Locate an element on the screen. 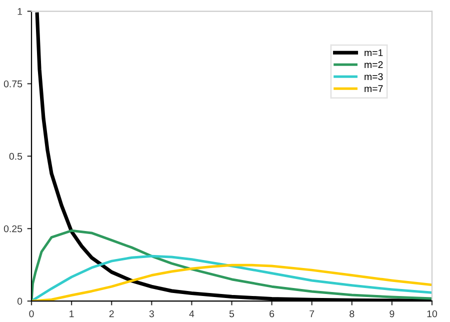  x-tick-label: 2 is located at coordinates (111, 314).